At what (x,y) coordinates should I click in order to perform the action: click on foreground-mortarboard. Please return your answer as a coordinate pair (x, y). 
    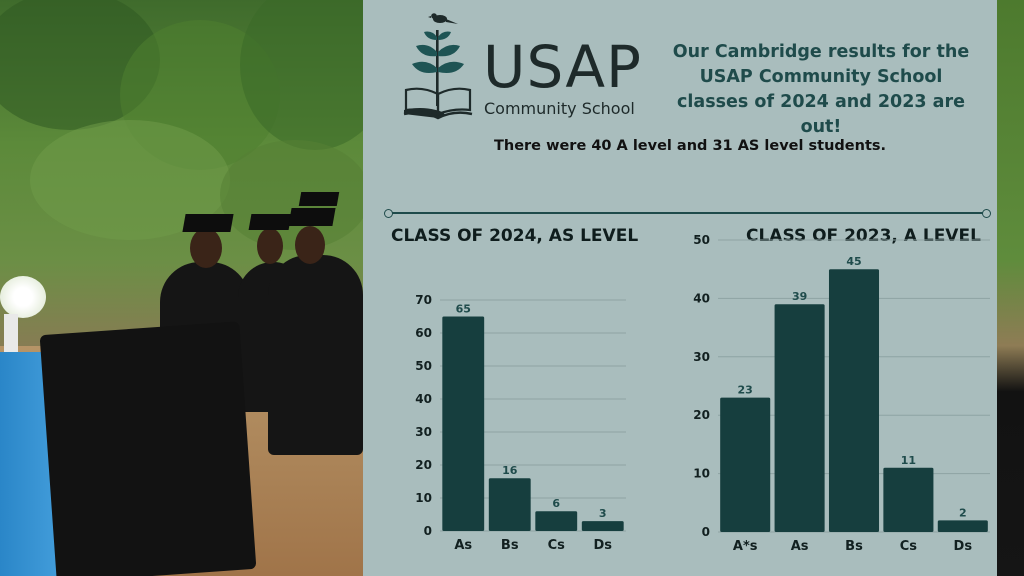
    Looking at the image, I should click on (148, 448).